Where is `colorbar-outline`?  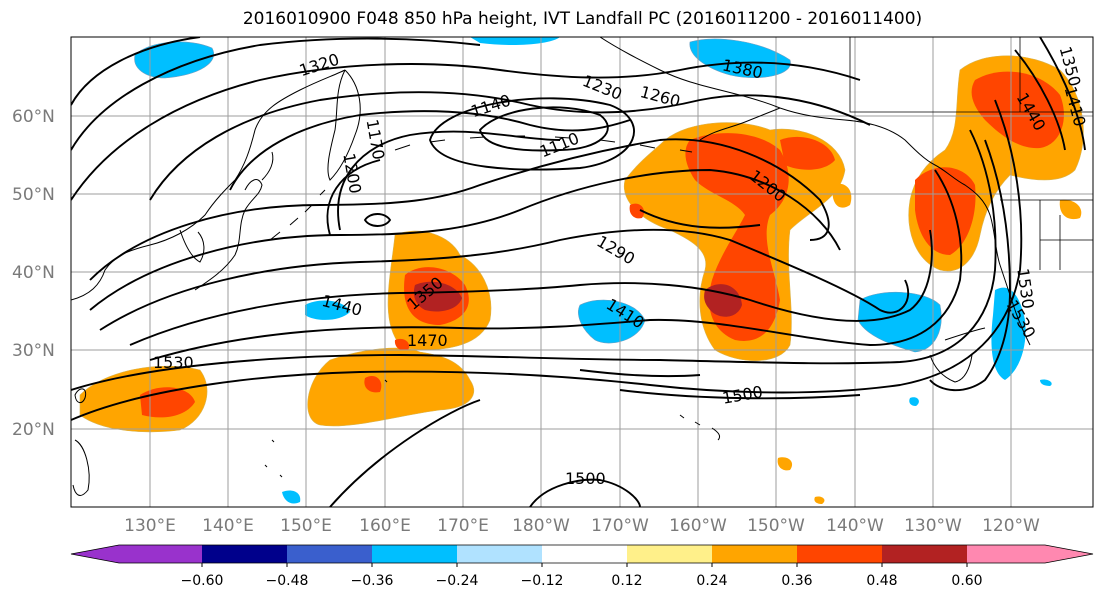
colorbar-outline is located at coordinates (582, 554).